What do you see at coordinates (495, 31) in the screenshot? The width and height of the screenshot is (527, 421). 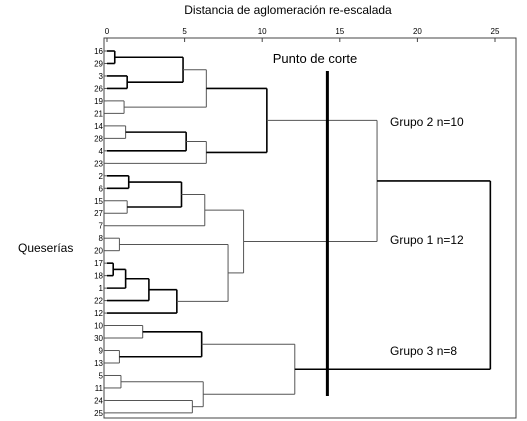 I see `x-tick-label-5: 25` at bounding box center [495, 31].